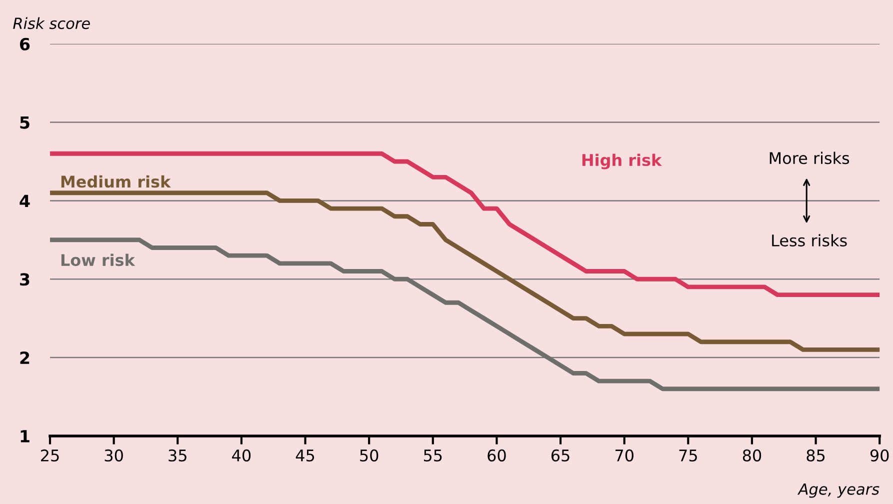  What do you see at coordinates (433, 456) in the screenshot?
I see `x-tick-label: 55` at bounding box center [433, 456].